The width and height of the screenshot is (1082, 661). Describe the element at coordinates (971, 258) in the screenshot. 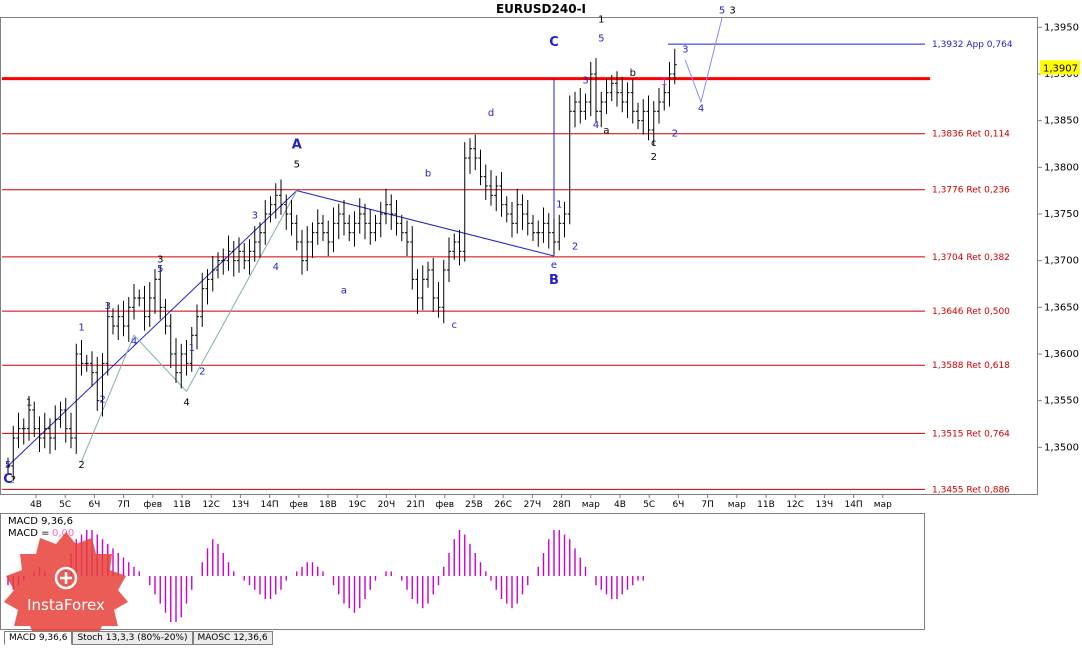

I see `fib-level-label: 1,3704 Ret 0,382` at that location.